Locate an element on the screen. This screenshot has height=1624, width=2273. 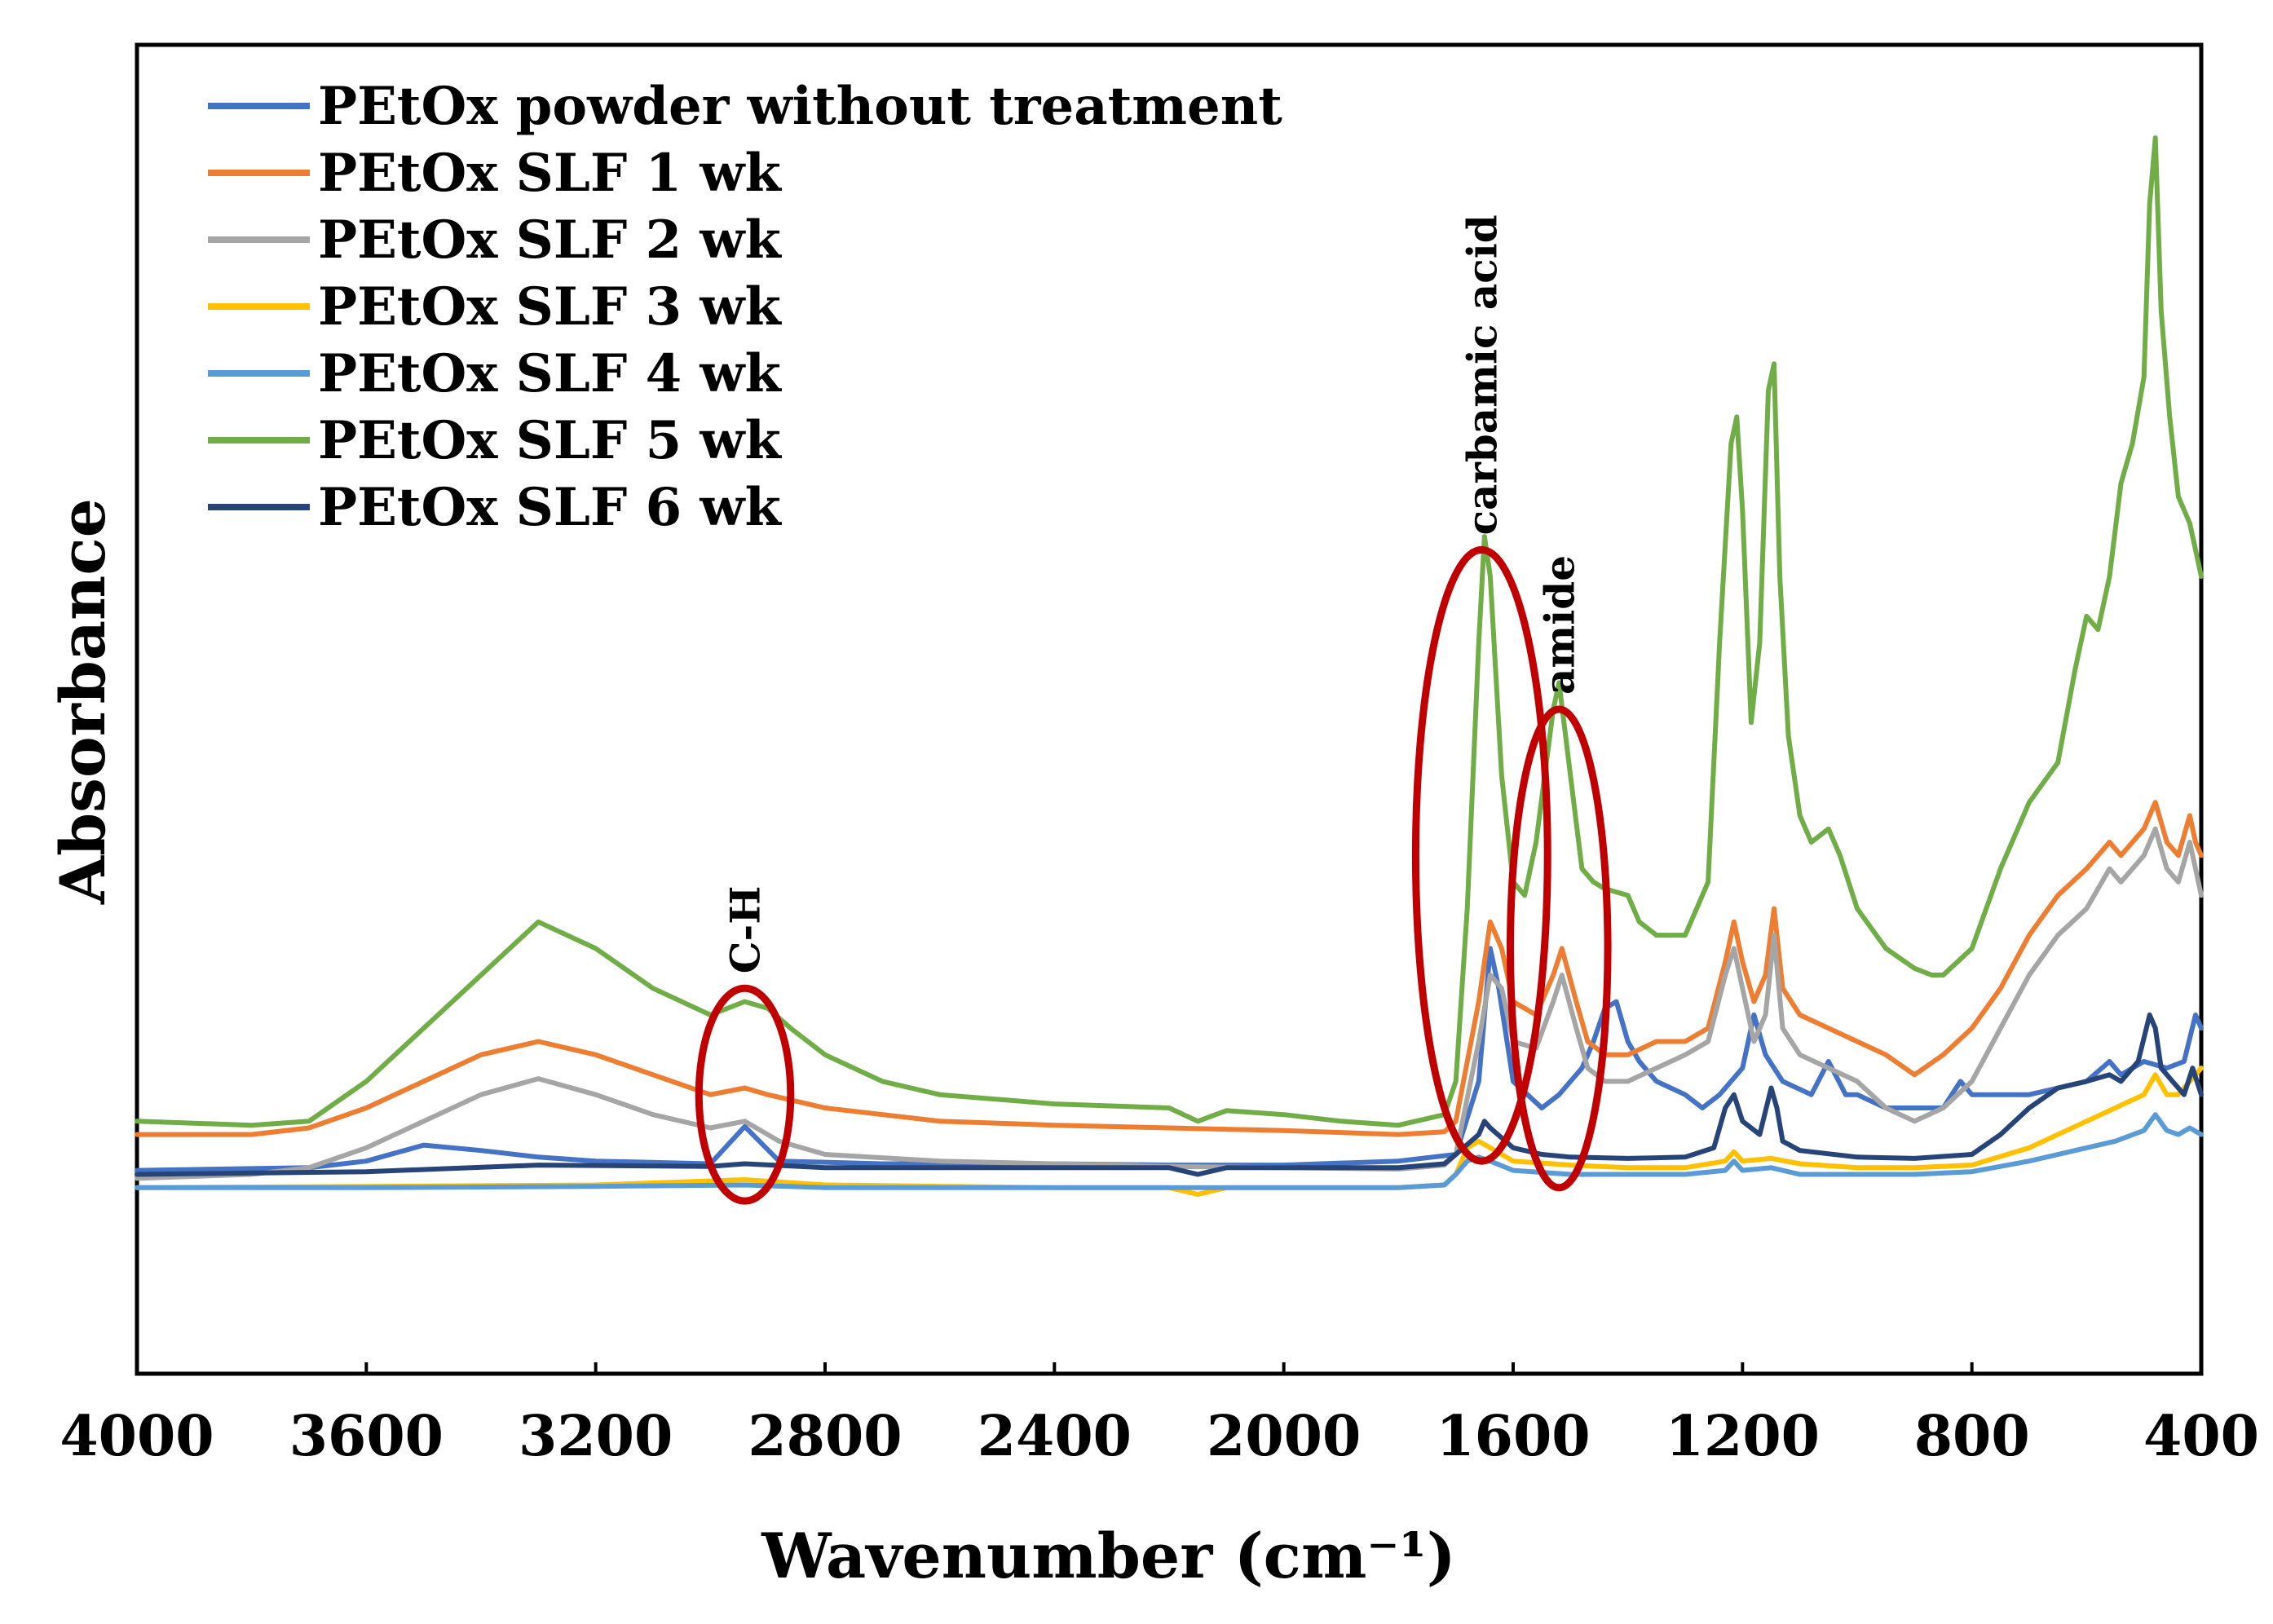
annotation-label-2: amide is located at coordinates (1559, 625).